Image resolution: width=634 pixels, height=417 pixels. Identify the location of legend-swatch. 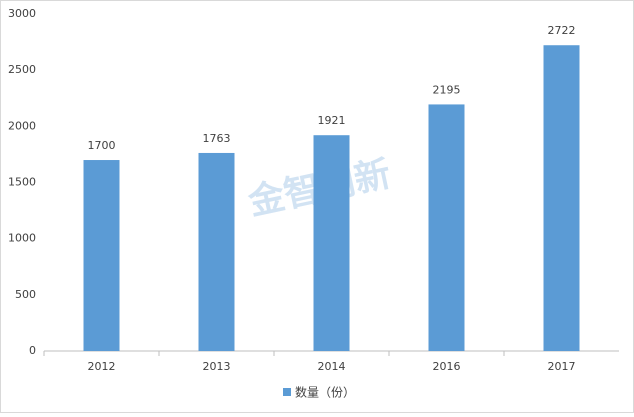
(287, 392).